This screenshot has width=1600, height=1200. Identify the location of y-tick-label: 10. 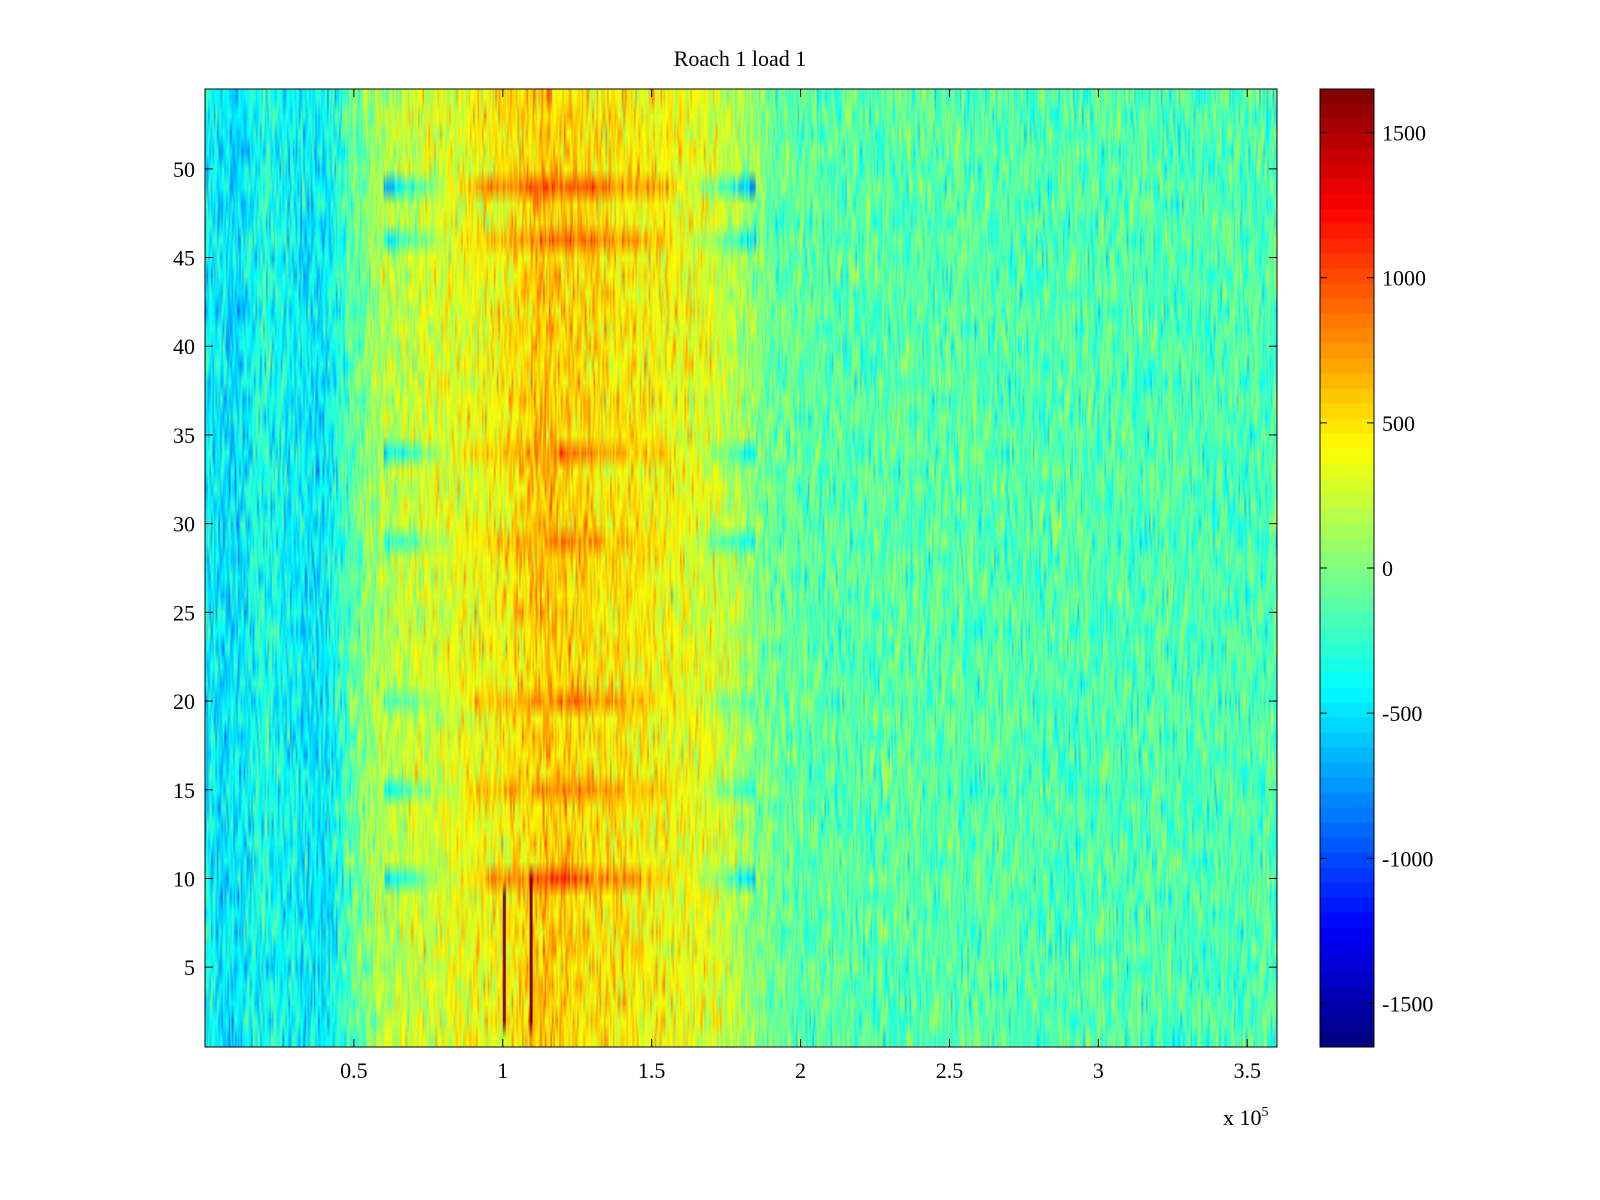
(184, 878).